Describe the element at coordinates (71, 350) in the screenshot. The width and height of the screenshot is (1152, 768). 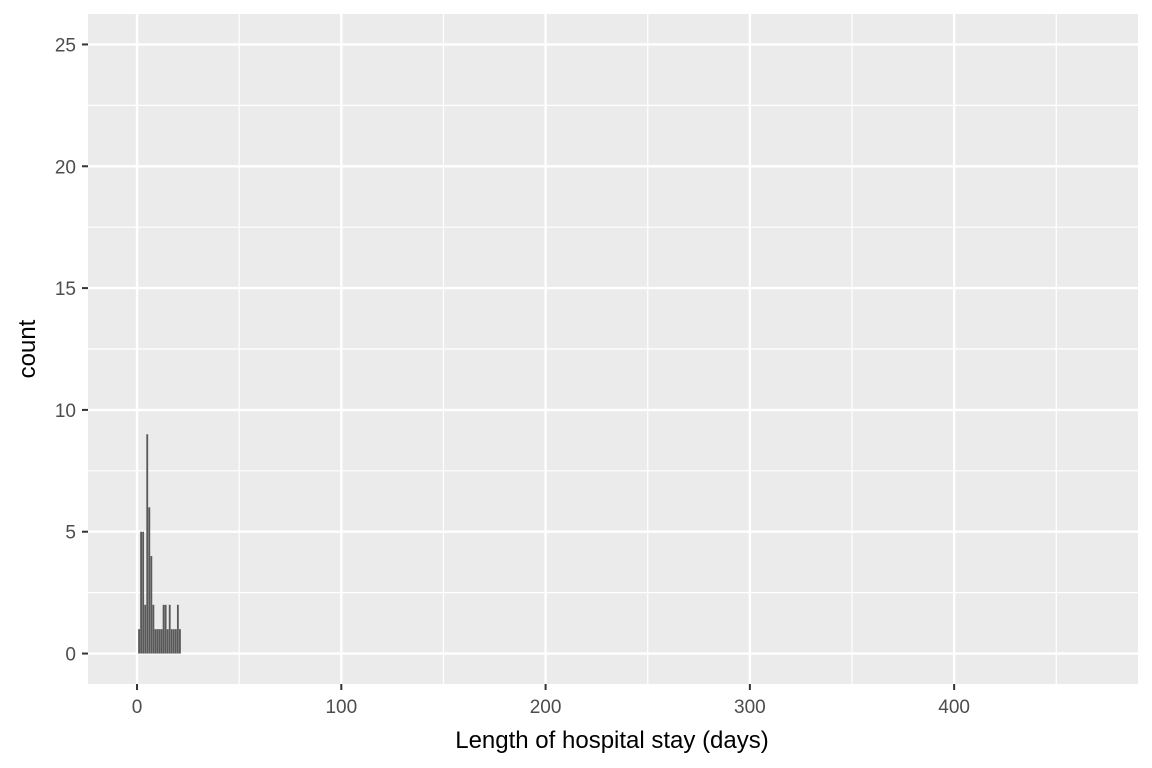
I see `y-axis: 0 5 10 15 20 25` at that location.